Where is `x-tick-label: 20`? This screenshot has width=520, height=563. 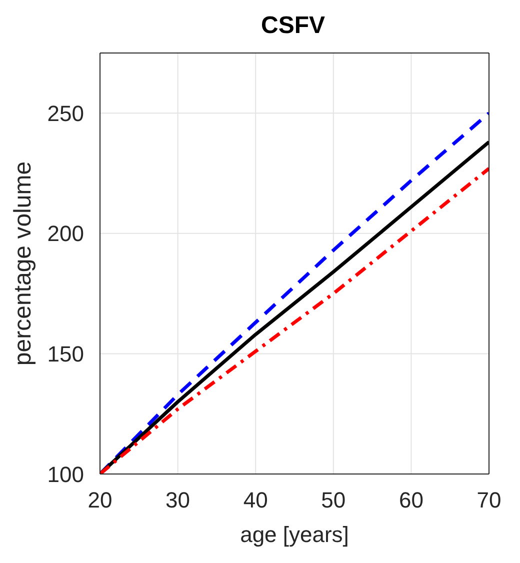
x-tick-label: 20 is located at coordinates (100, 500).